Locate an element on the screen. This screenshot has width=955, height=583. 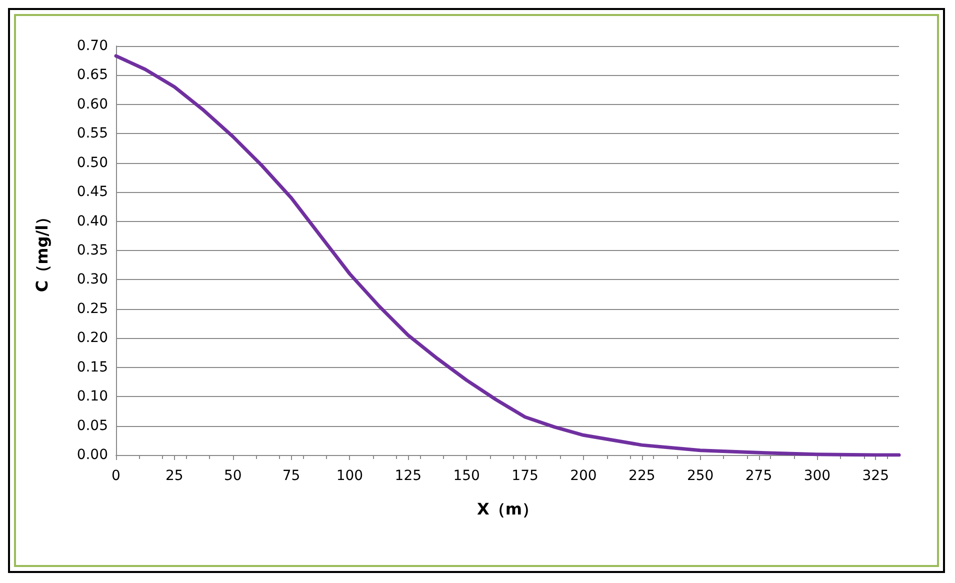
x-tick-label: 25 is located at coordinates (175, 476).